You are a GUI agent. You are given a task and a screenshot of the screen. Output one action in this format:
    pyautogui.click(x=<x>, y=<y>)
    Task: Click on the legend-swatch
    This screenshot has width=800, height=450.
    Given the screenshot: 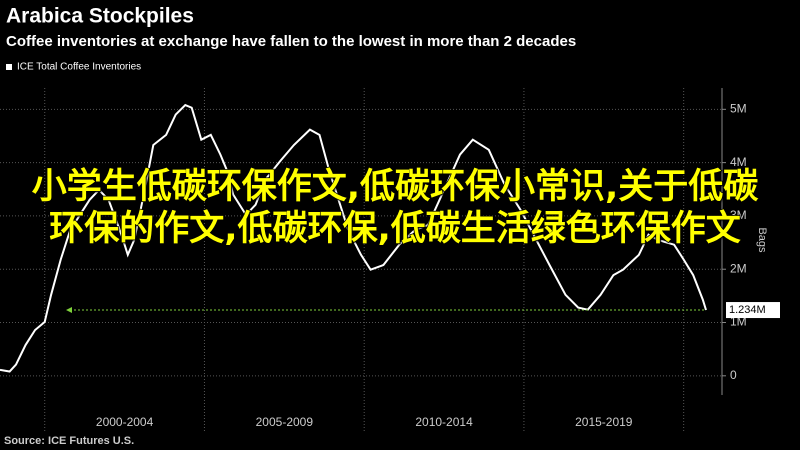 What is the action you would take?
    pyautogui.click(x=9, y=67)
    